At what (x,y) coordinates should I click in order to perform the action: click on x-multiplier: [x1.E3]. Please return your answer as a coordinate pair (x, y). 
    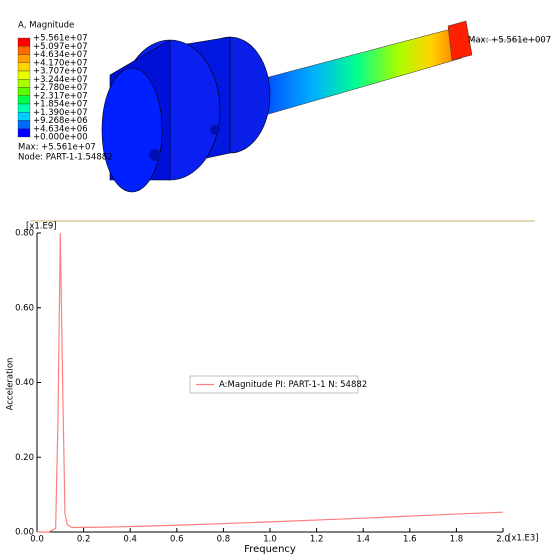
    Looking at the image, I should click on (523, 539).